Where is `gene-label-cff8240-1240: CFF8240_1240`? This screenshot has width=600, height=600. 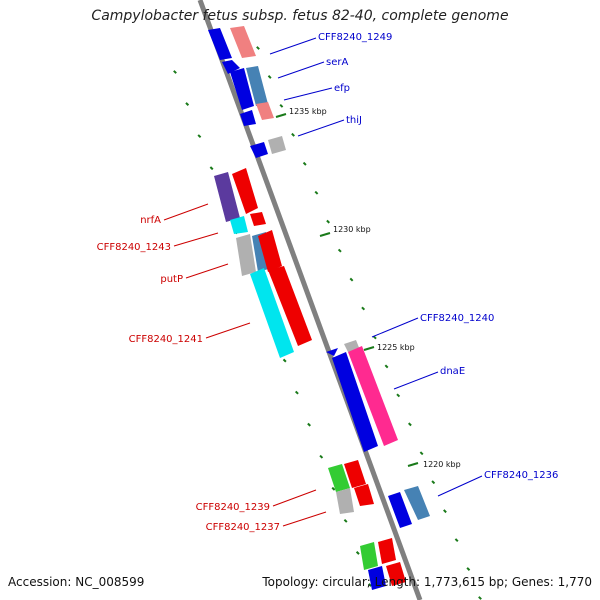
gene-label-cff8240-1240: CFF8240_1240 is located at coordinates (457, 318).